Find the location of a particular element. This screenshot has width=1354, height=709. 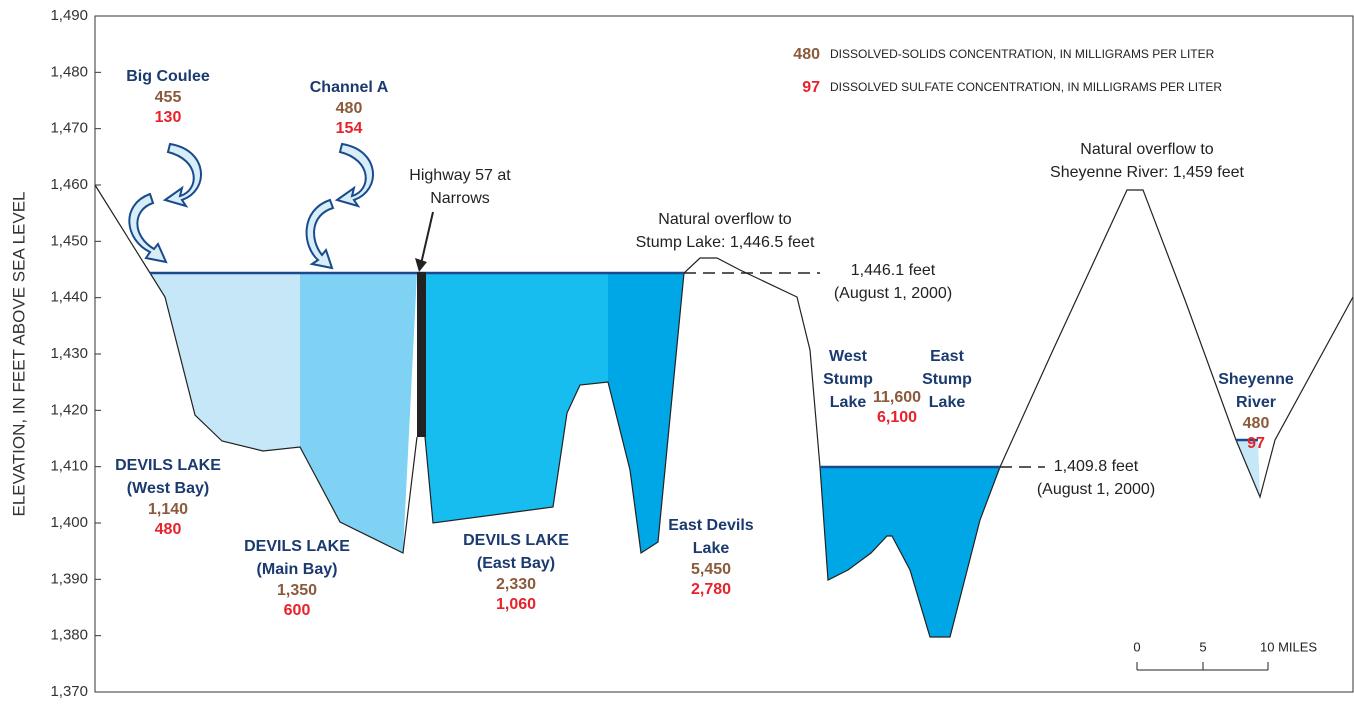

site-name: Channel A is located at coordinates (349, 87).